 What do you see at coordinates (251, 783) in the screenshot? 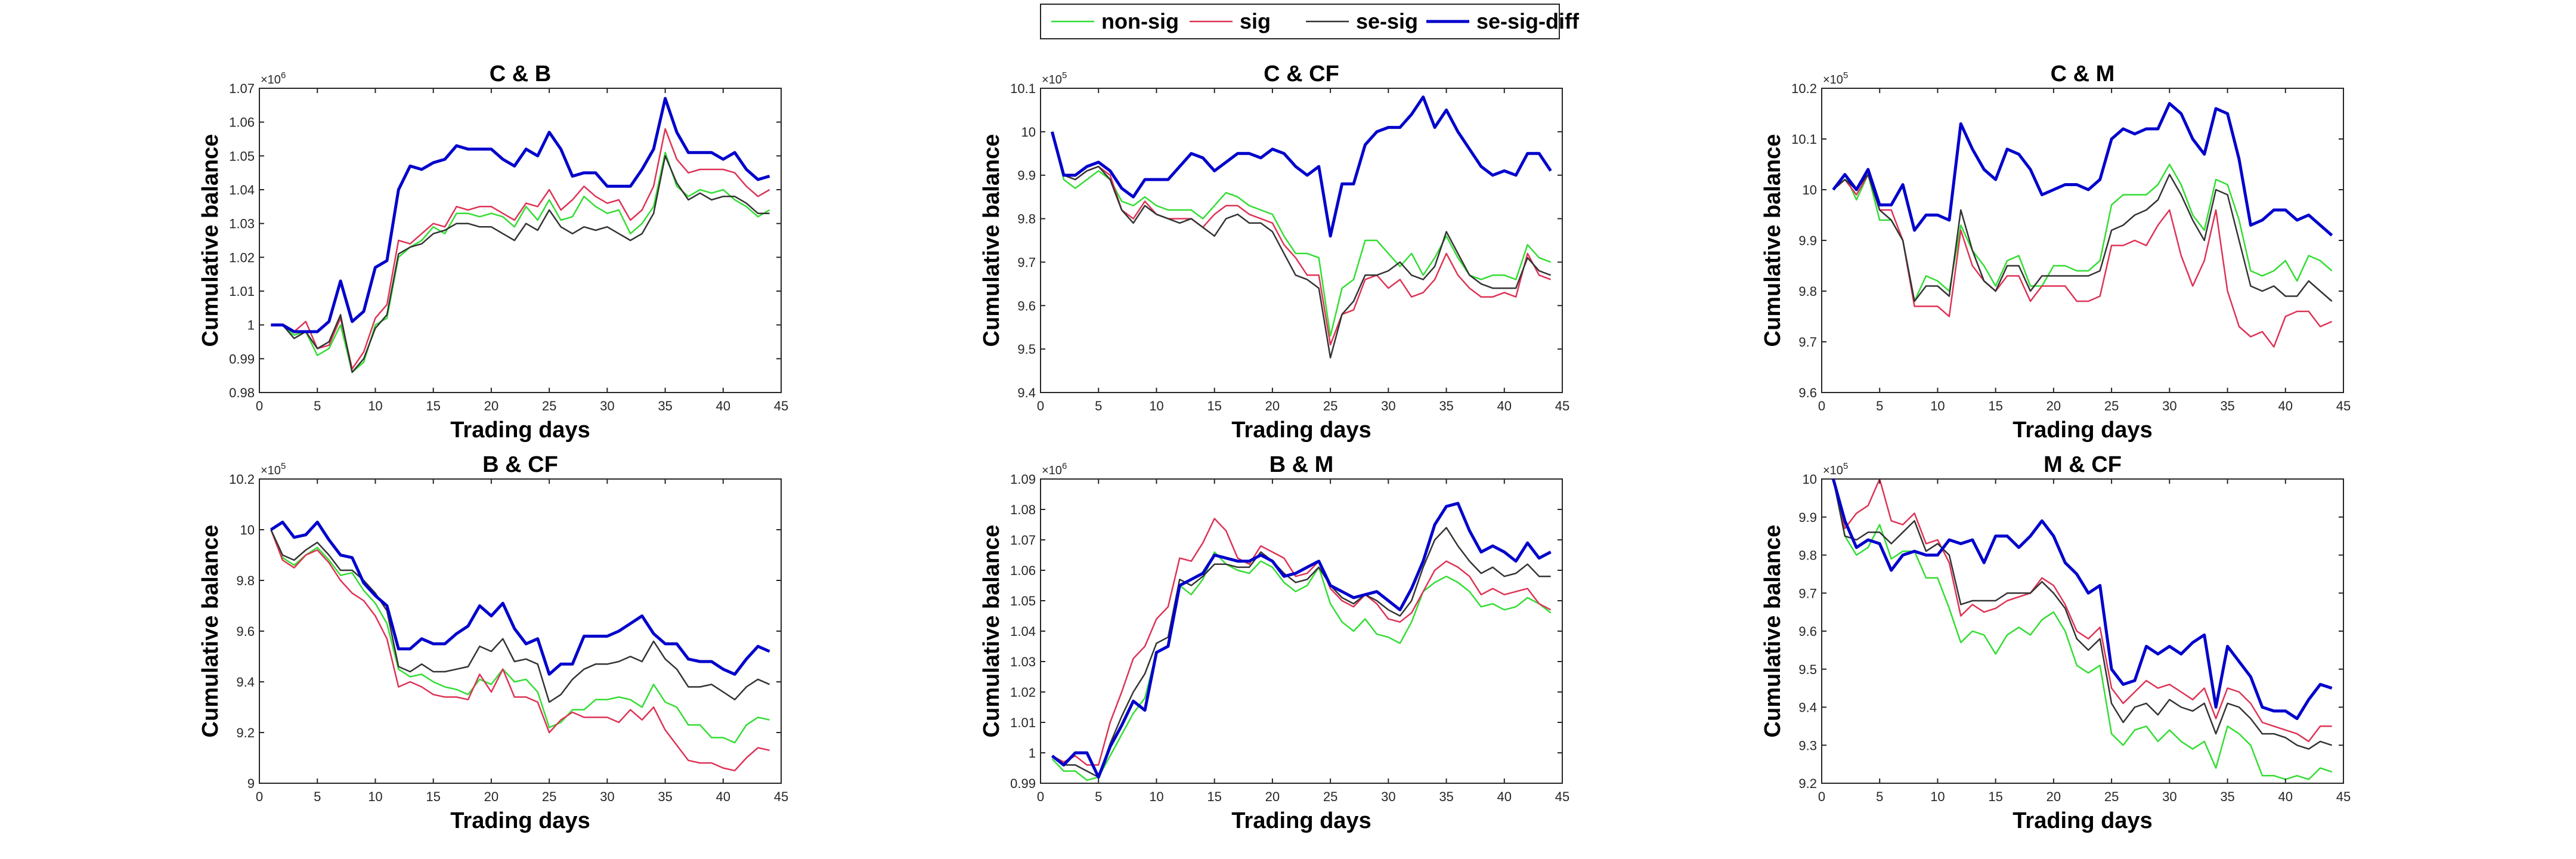
I see `y-tick-label: 9` at bounding box center [251, 783].